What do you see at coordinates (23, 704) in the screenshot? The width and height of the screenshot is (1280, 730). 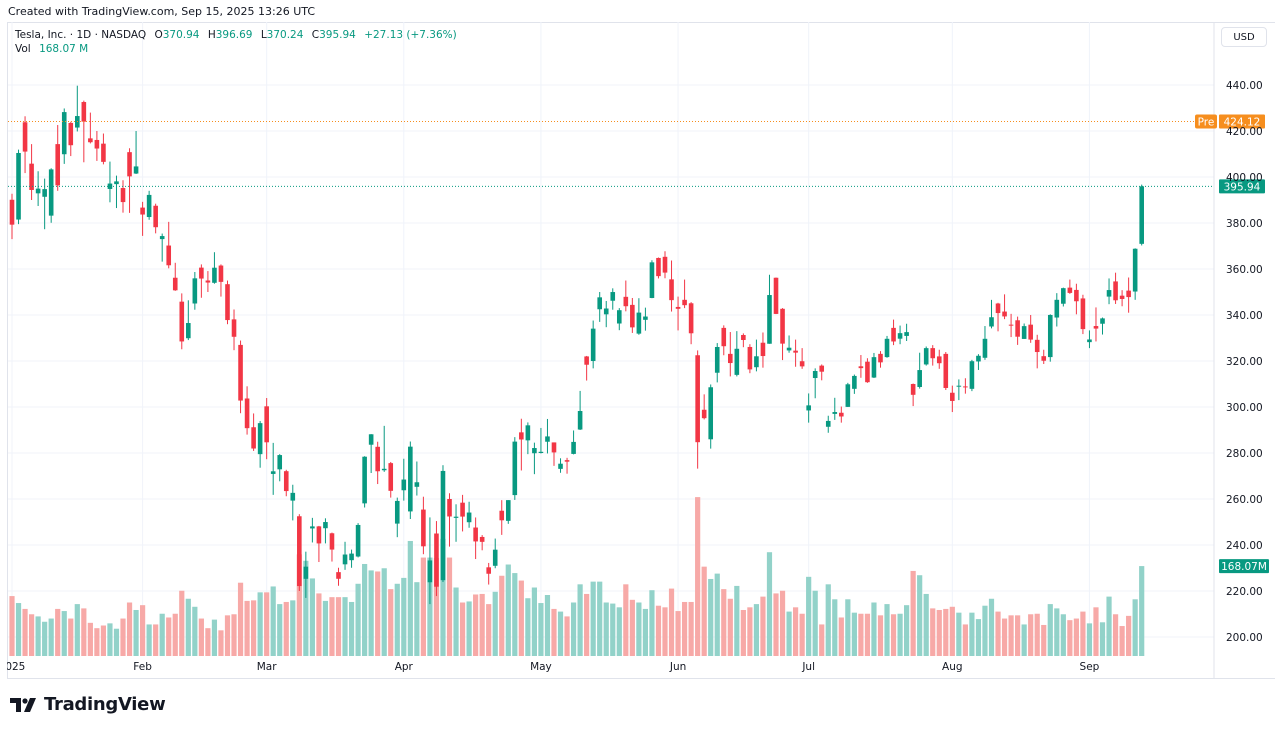 I see `tradingview-logo-icon` at bounding box center [23, 704].